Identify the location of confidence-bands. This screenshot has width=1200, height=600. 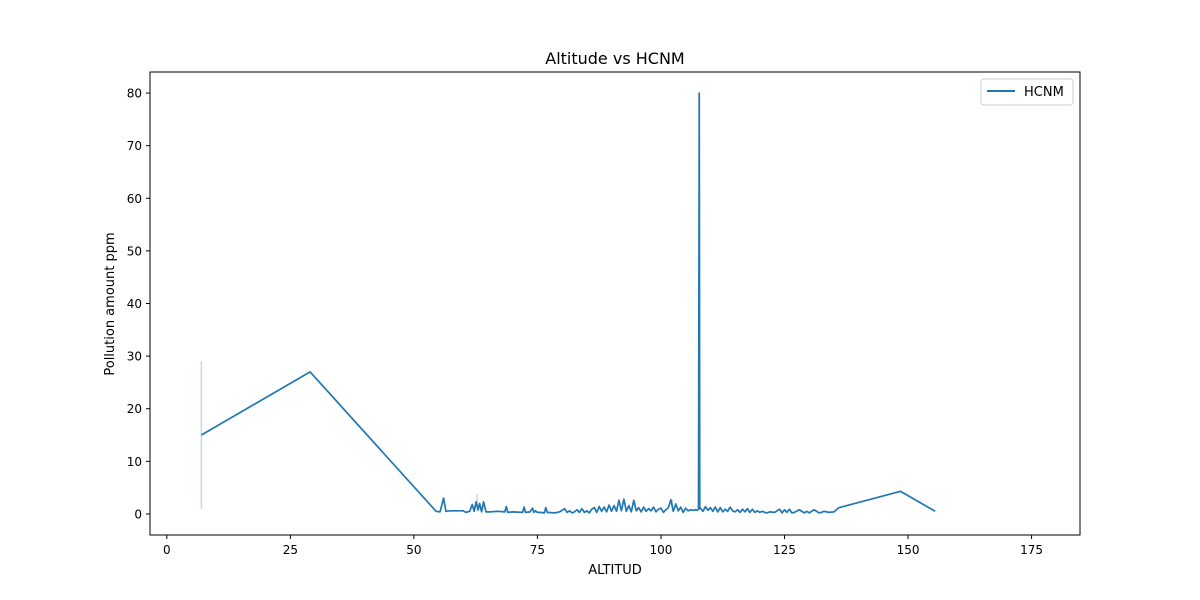
(437, 436).